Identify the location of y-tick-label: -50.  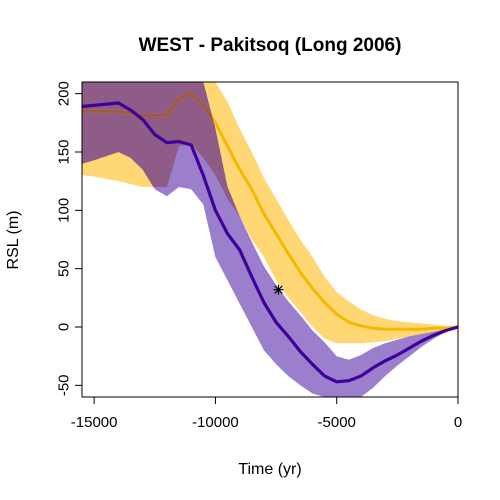
(64, 385).